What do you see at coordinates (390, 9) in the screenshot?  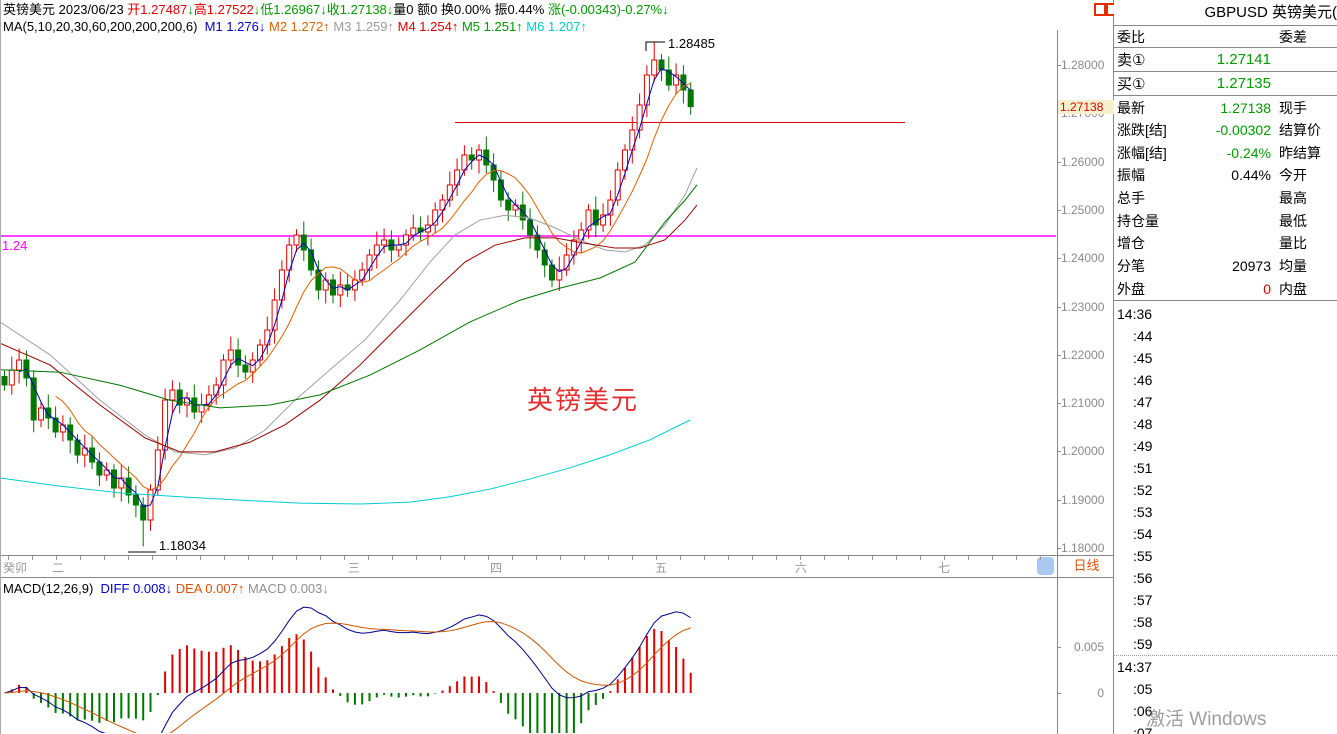 I see `quote-header-segment: ↓` at bounding box center [390, 9].